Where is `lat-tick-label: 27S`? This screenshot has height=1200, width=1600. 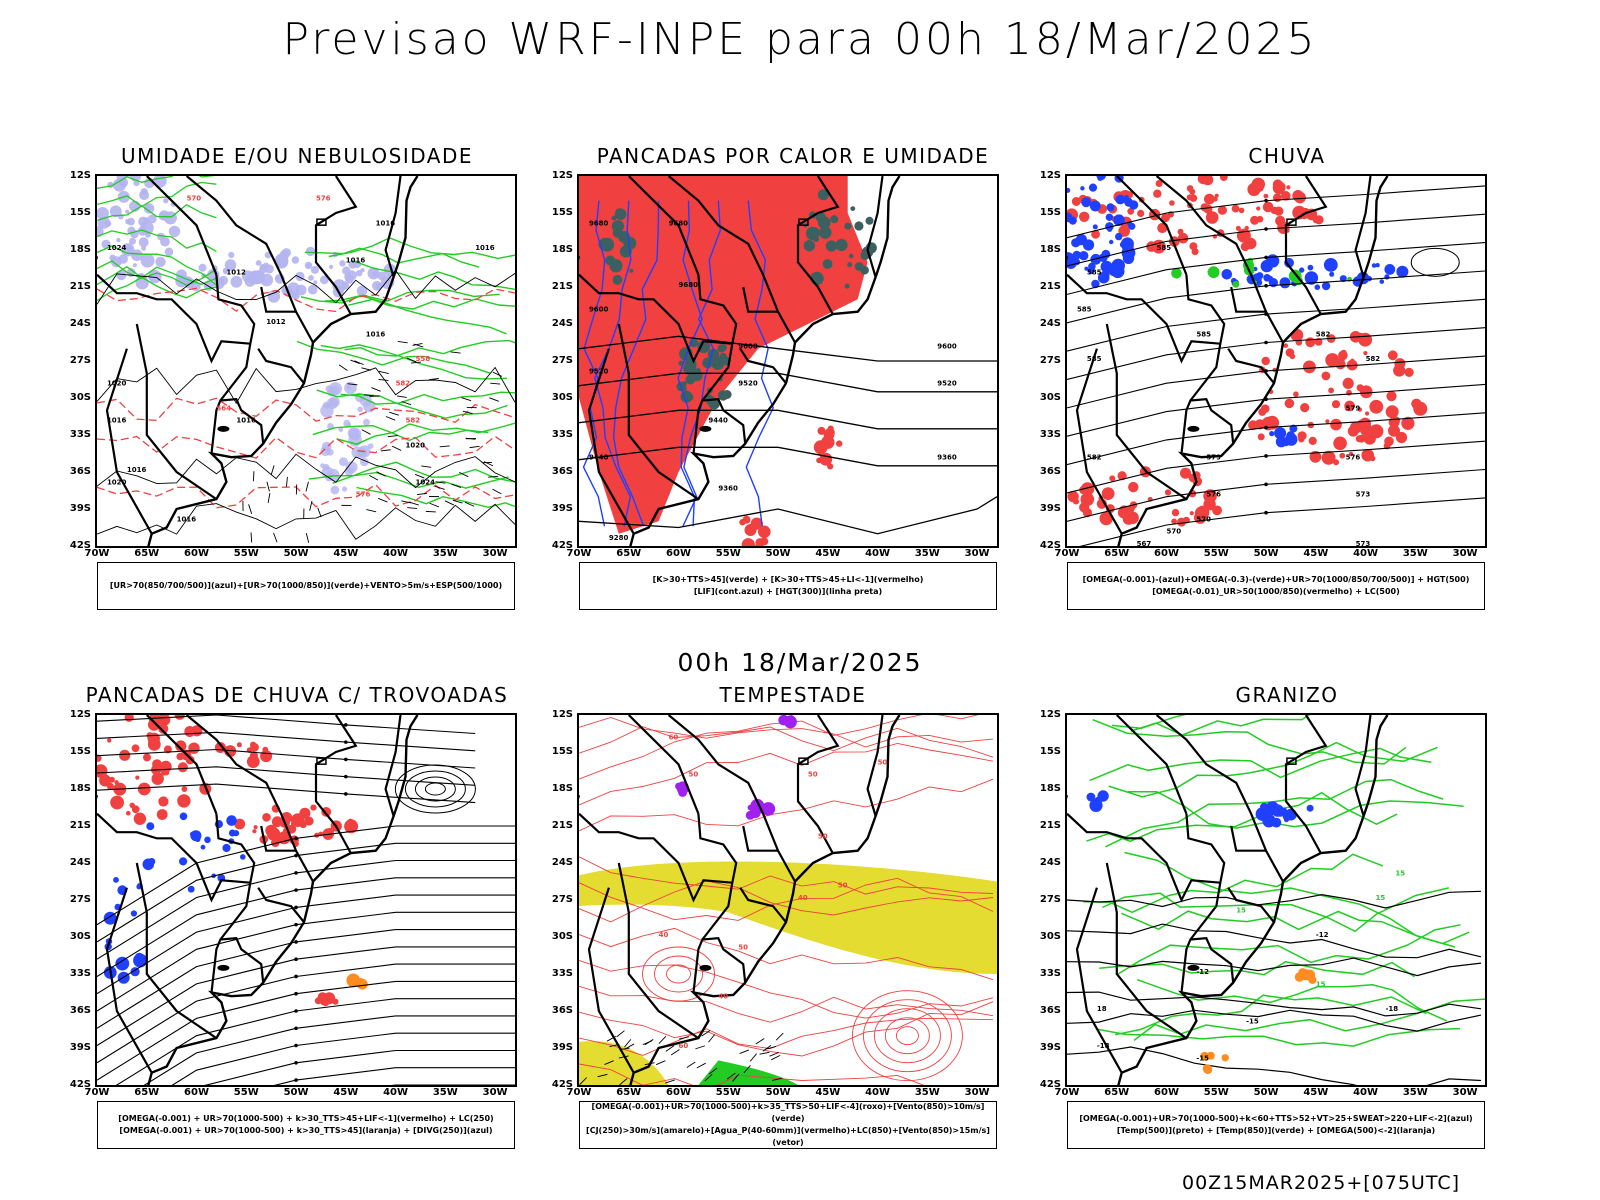 lat-tick-label: 27S is located at coordinates (562, 899).